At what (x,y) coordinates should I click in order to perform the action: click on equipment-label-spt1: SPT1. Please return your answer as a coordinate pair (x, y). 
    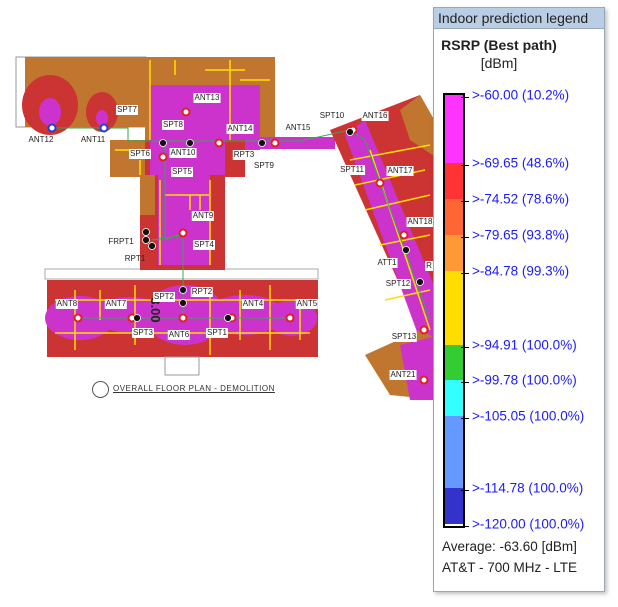
    Looking at the image, I should click on (217, 333).